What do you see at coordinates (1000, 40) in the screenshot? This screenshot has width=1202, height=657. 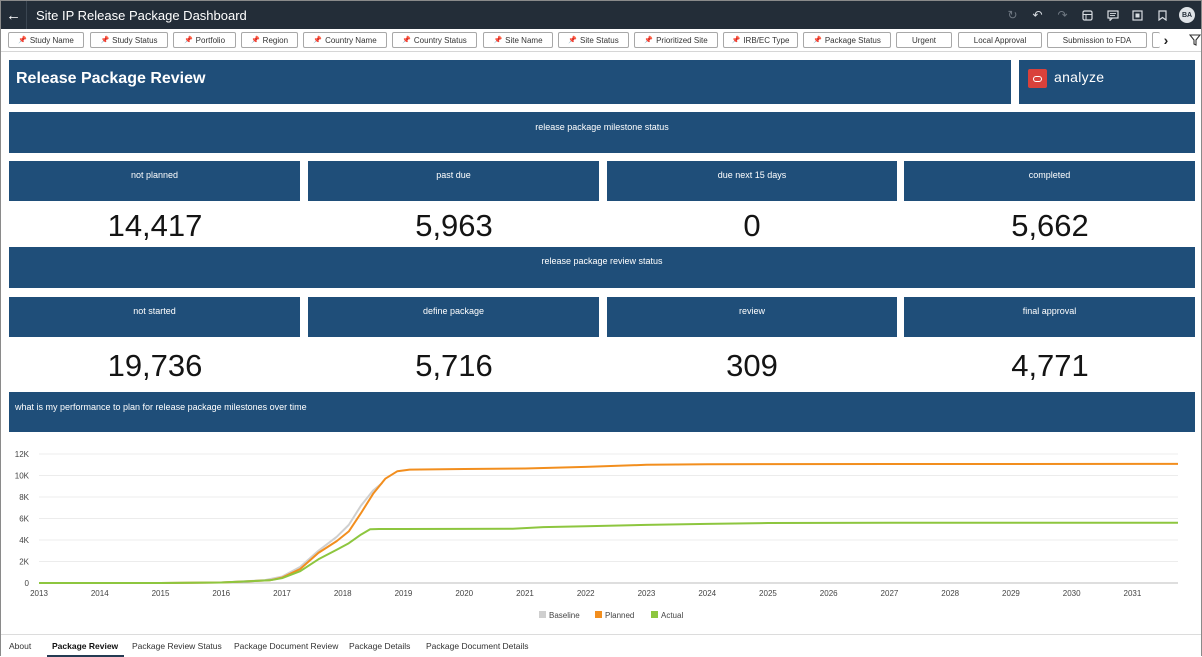 I see `filter-chip-local-approval: Local Approval` at bounding box center [1000, 40].